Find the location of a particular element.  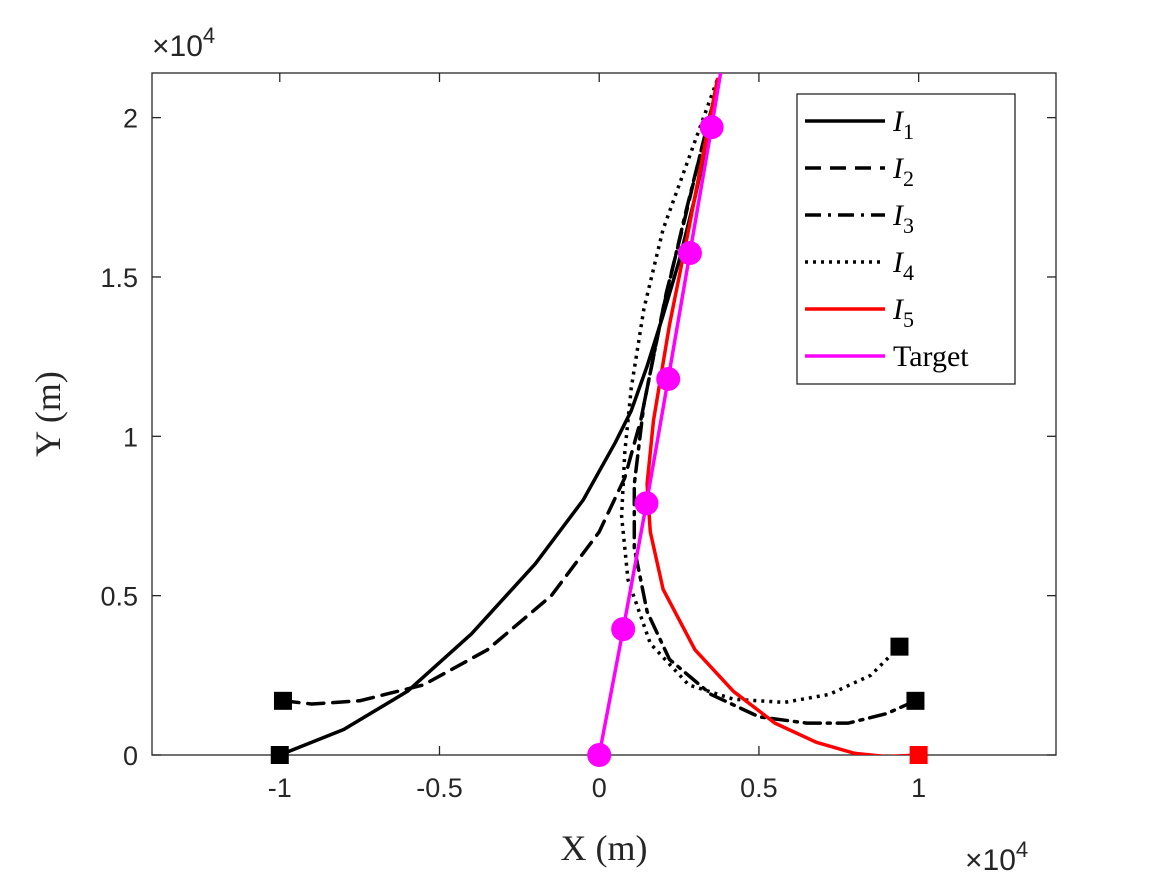

legend-label-i1: I1 is located at coordinates (903, 124).